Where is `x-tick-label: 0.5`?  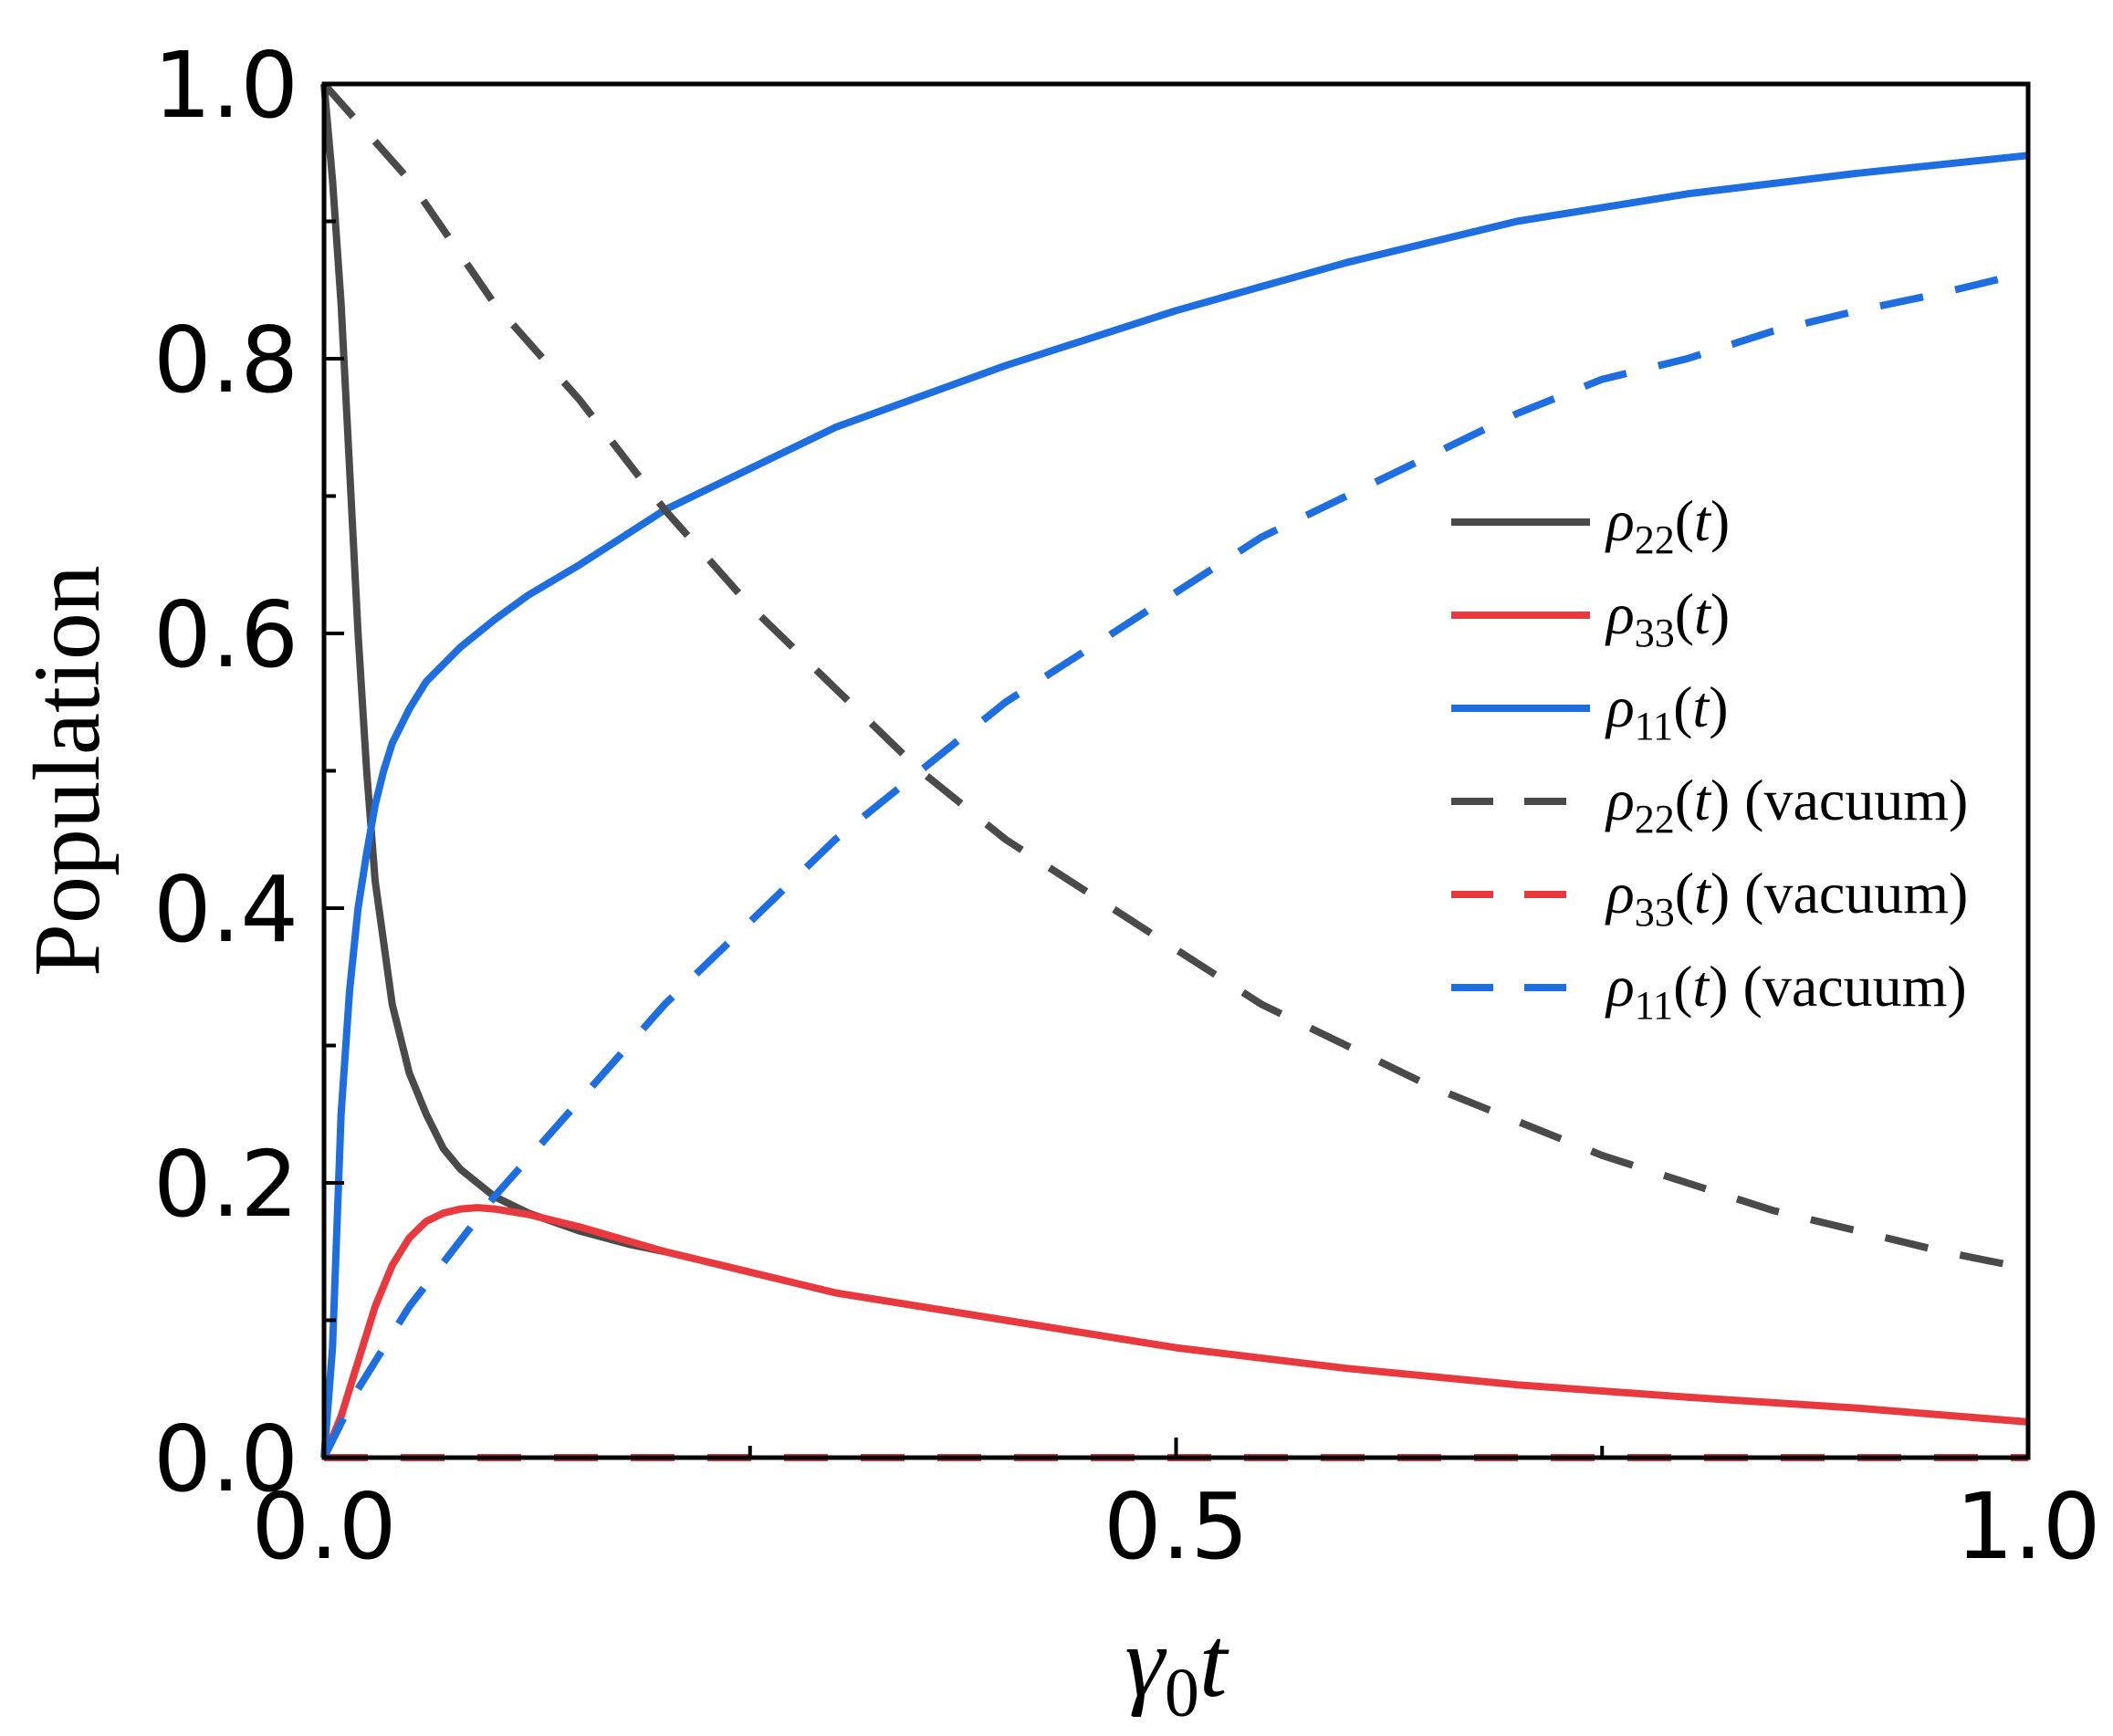 x-tick-label: 0.5 is located at coordinates (1176, 1526).